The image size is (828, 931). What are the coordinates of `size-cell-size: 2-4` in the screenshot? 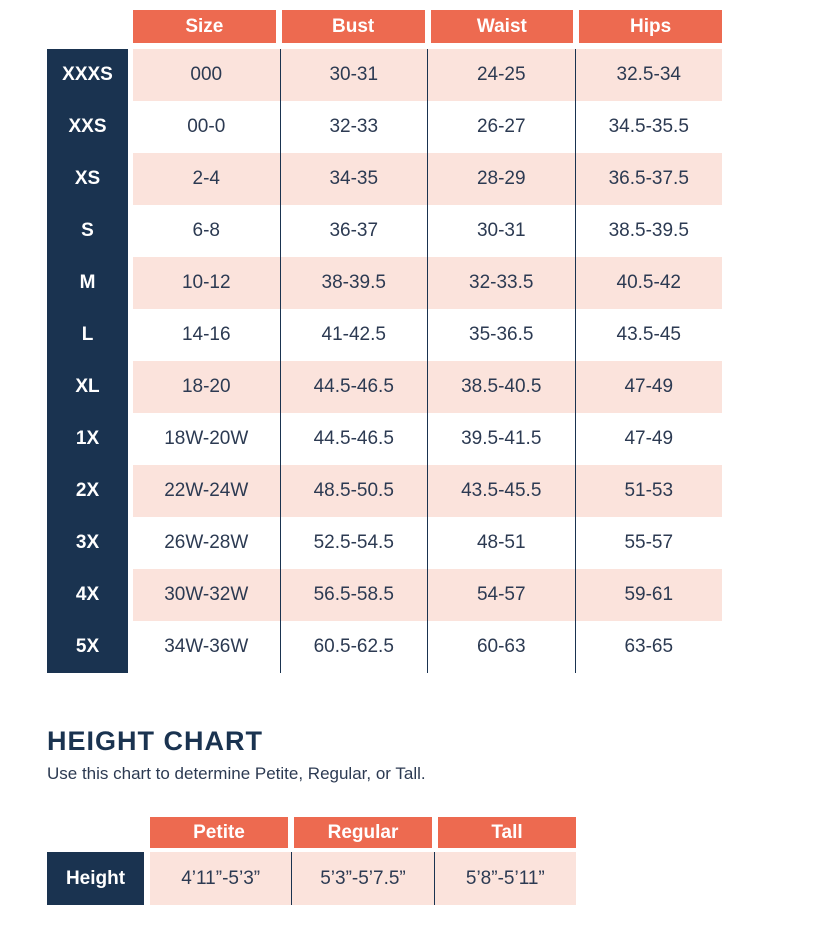 It's located at (206, 178).